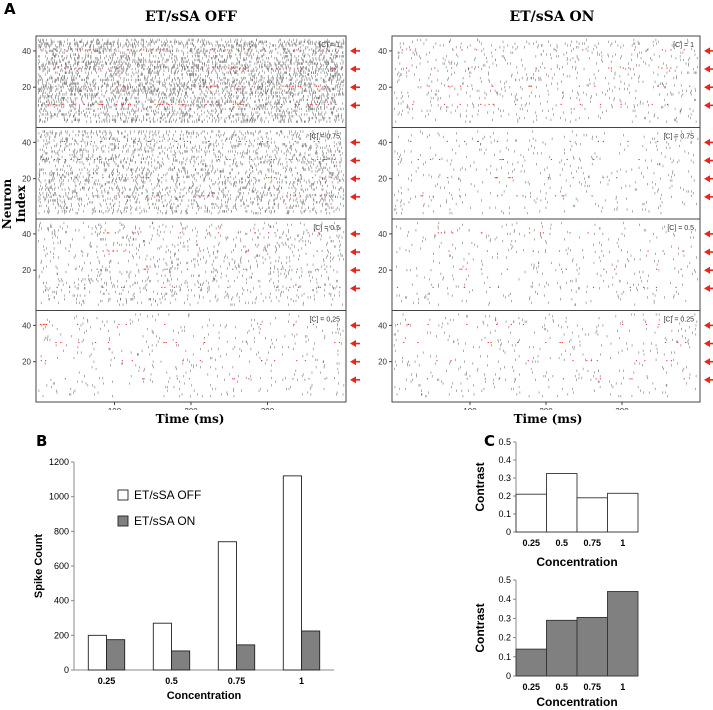 Image resolution: width=713 pixels, height=710 pixels. I want to click on raster-frame, so click(191, 173).